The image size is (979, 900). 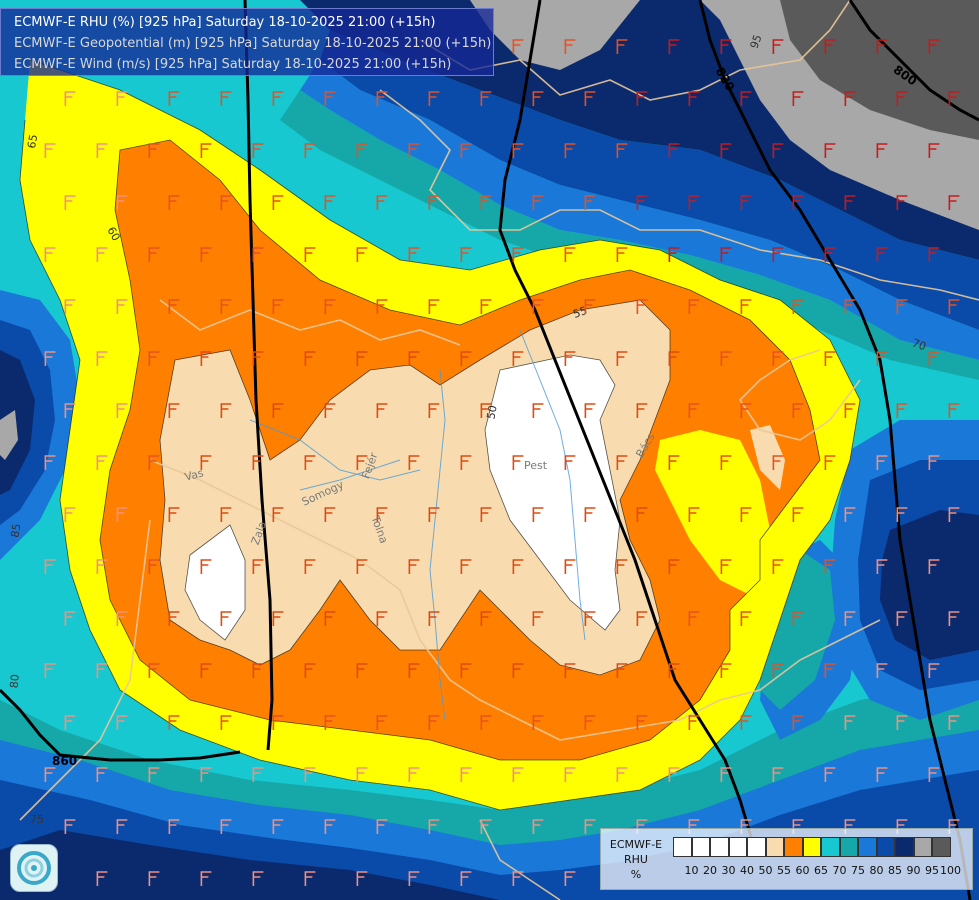 What do you see at coordinates (194, 475) in the screenshot?
I see `place-label-vas: Vas` at bounding box center [194, 475].